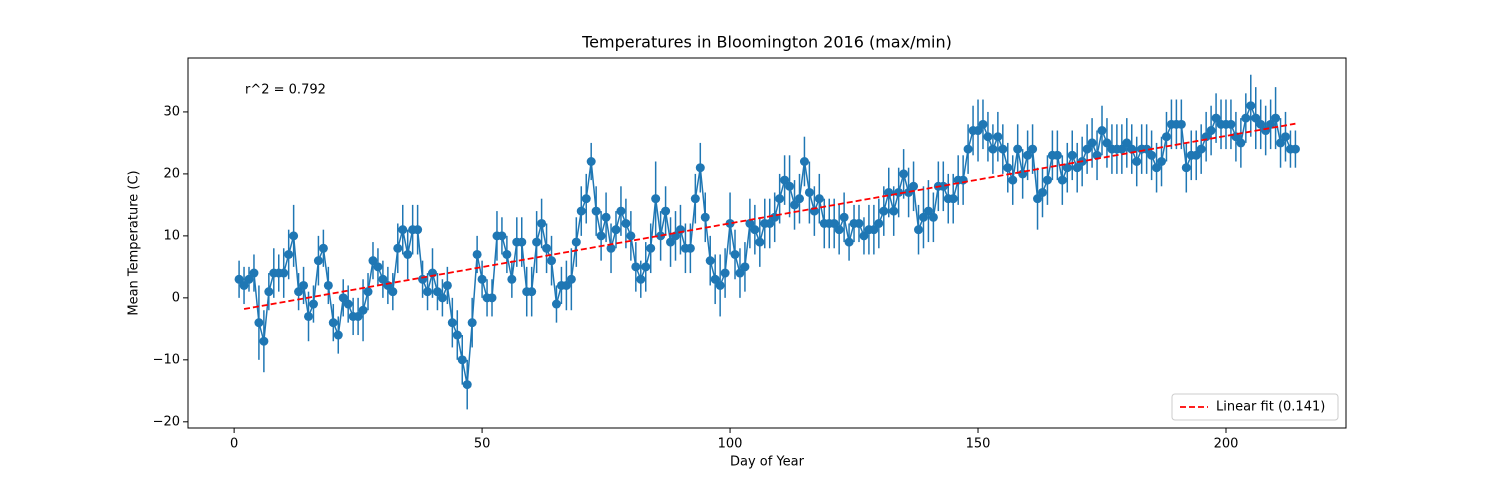  I want to click on y-tick-label: 30, so click(171, 111).